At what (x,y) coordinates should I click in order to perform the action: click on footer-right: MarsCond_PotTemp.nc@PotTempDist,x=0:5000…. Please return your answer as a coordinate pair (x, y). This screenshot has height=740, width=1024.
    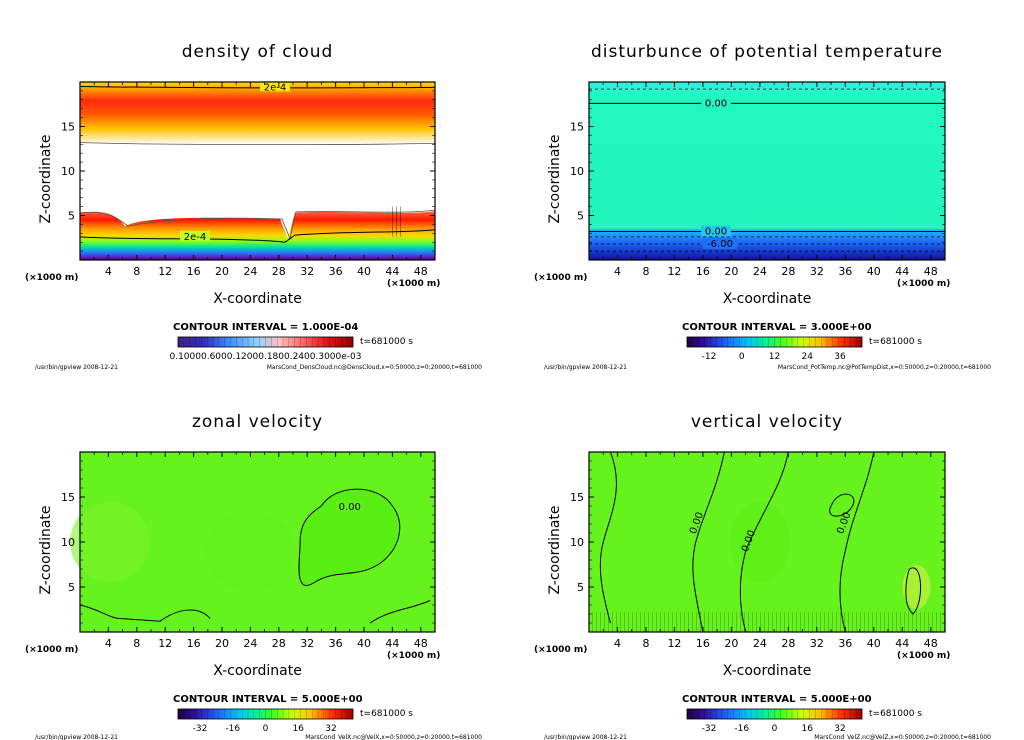
    Looking at the image, I should click on (884, 367).